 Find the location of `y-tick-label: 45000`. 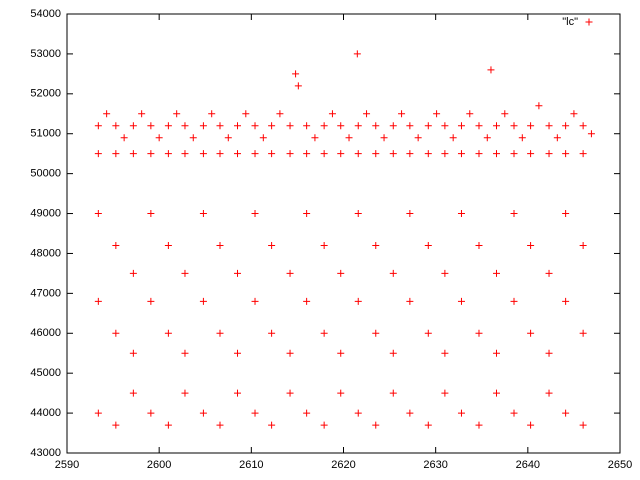

y-tick-label: 45000 is located at coordinates (45, 373).